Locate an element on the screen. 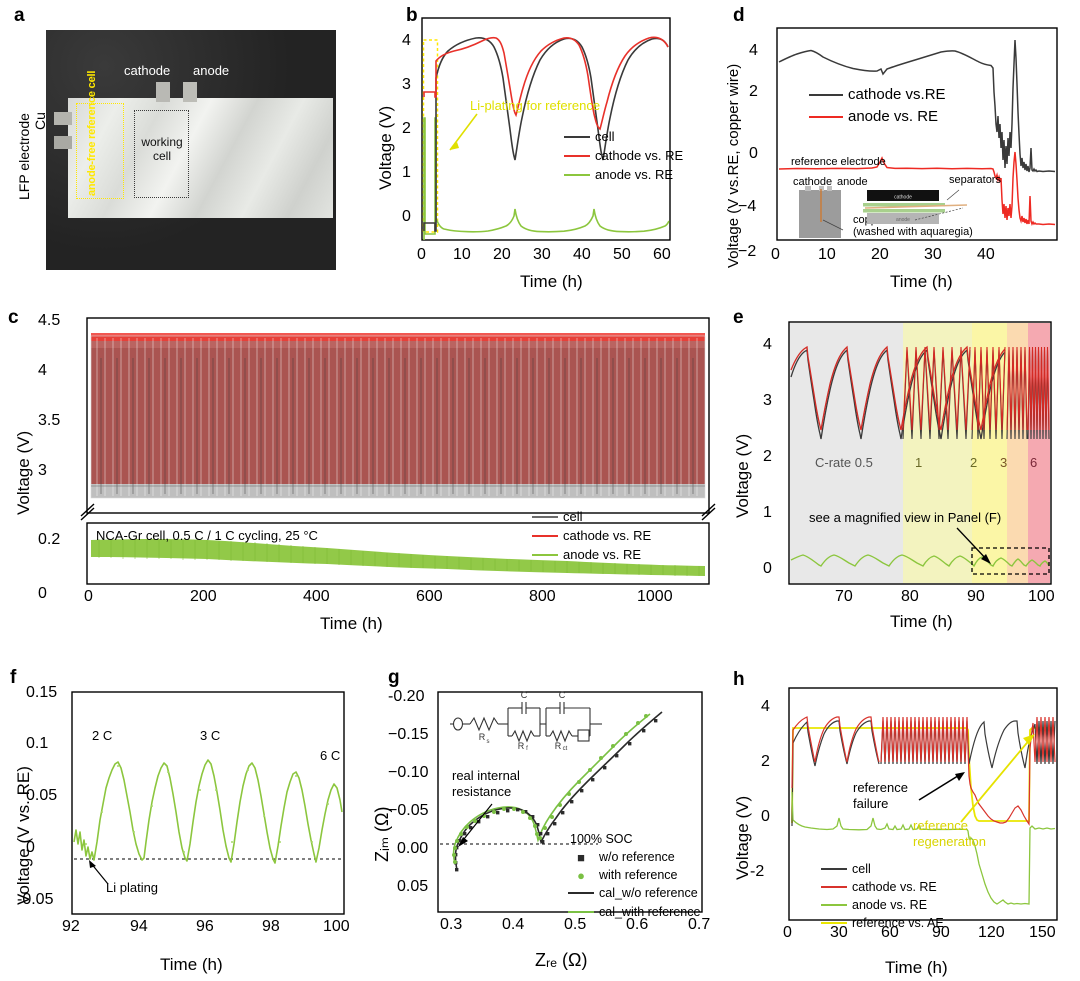 The image size is (1080, 981). panel-f-plot is located at coordinates (208, 803).